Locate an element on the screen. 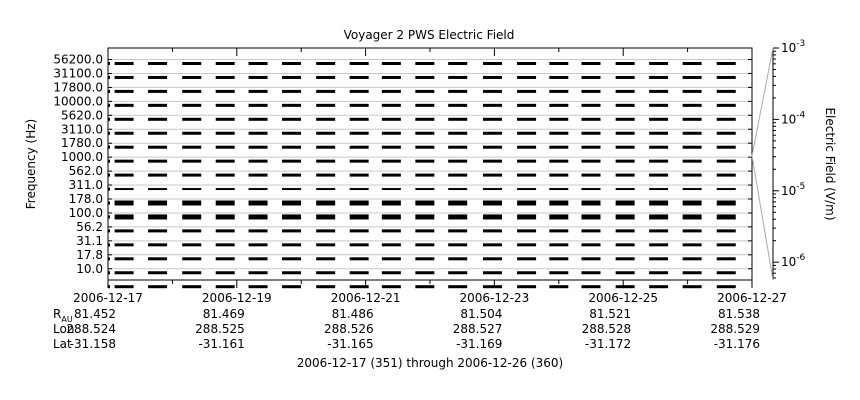 The width and height of the screenshot is (860, 400). ephem-value: 81.521 is located at coordinates (610, 314).